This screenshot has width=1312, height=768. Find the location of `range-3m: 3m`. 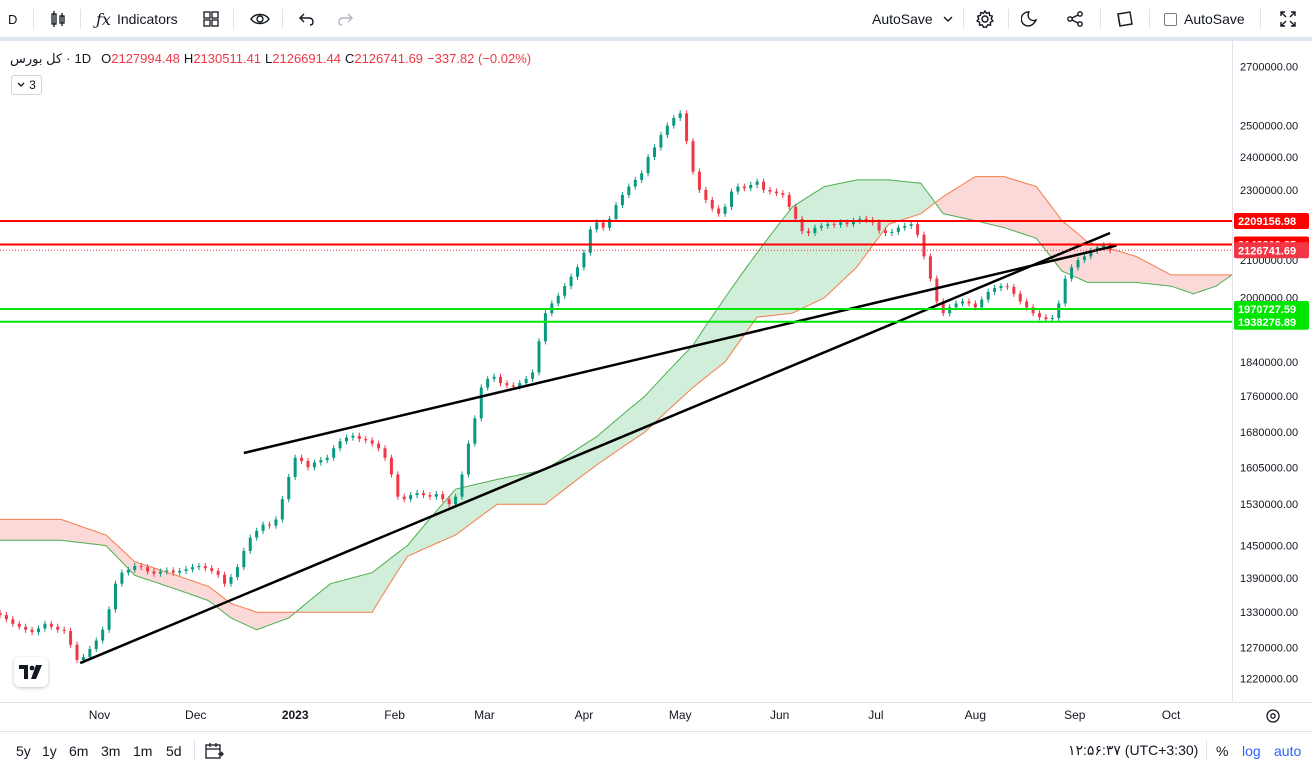

range-3m: 3m is located at coordinates (110, 750).